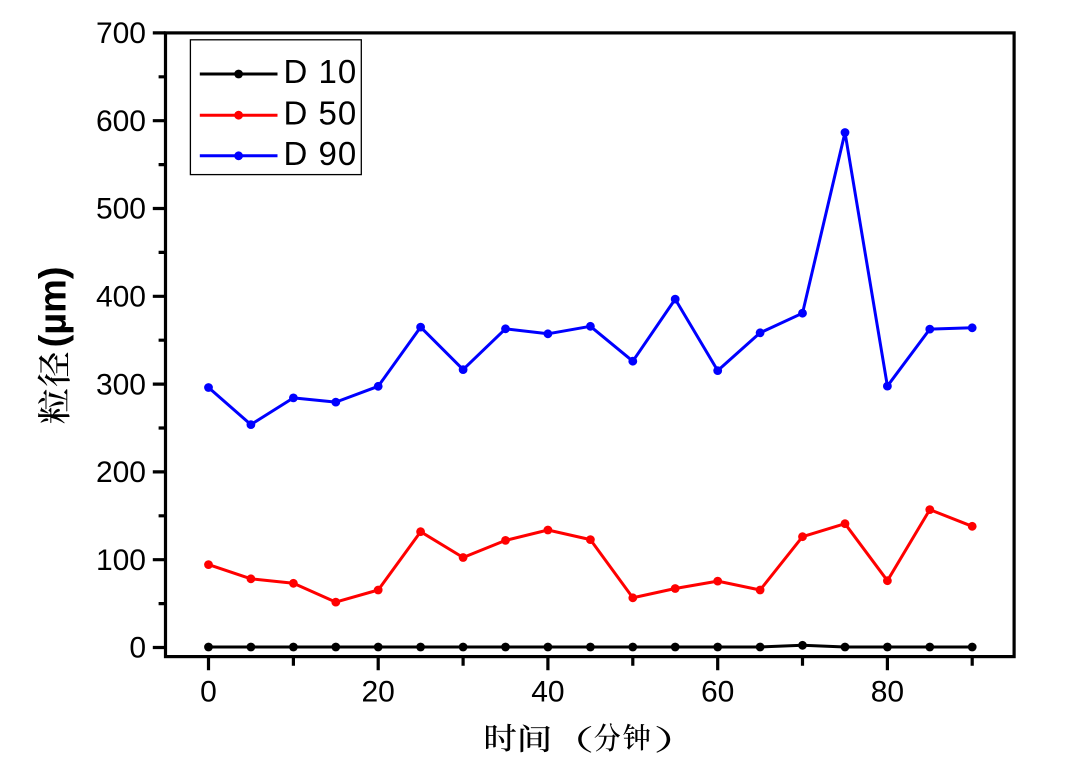 This screenshot has height=773, width=1080. I want to click on svg-text: D 50, so click(321, 112).